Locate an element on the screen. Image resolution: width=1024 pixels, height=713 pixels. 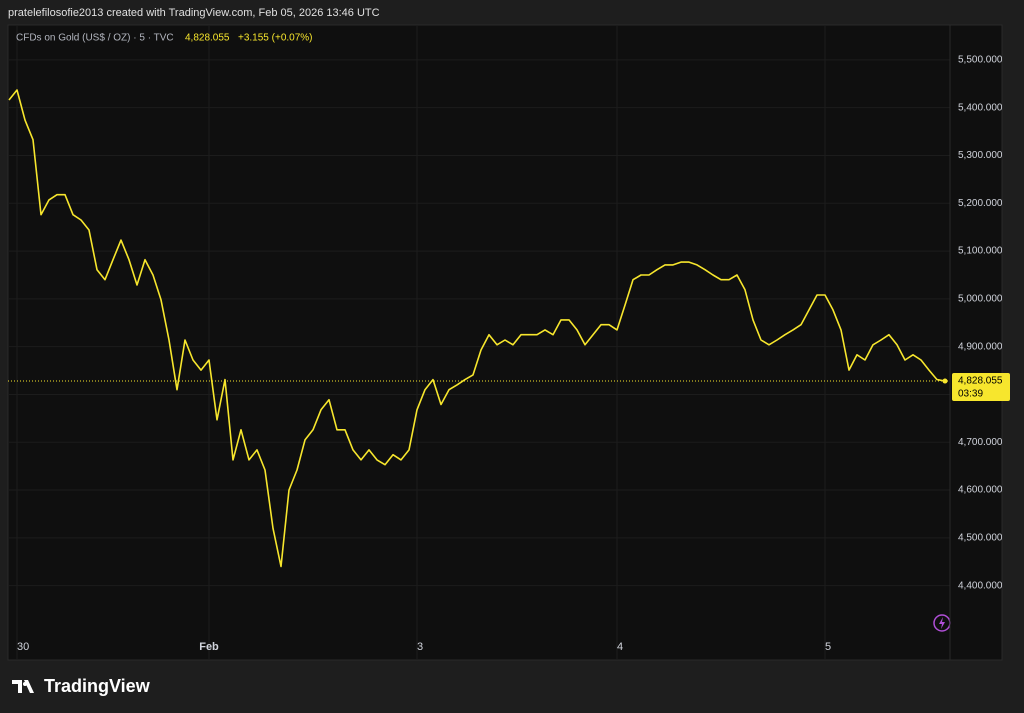
brand-logo is located at coordinates (23, 686).